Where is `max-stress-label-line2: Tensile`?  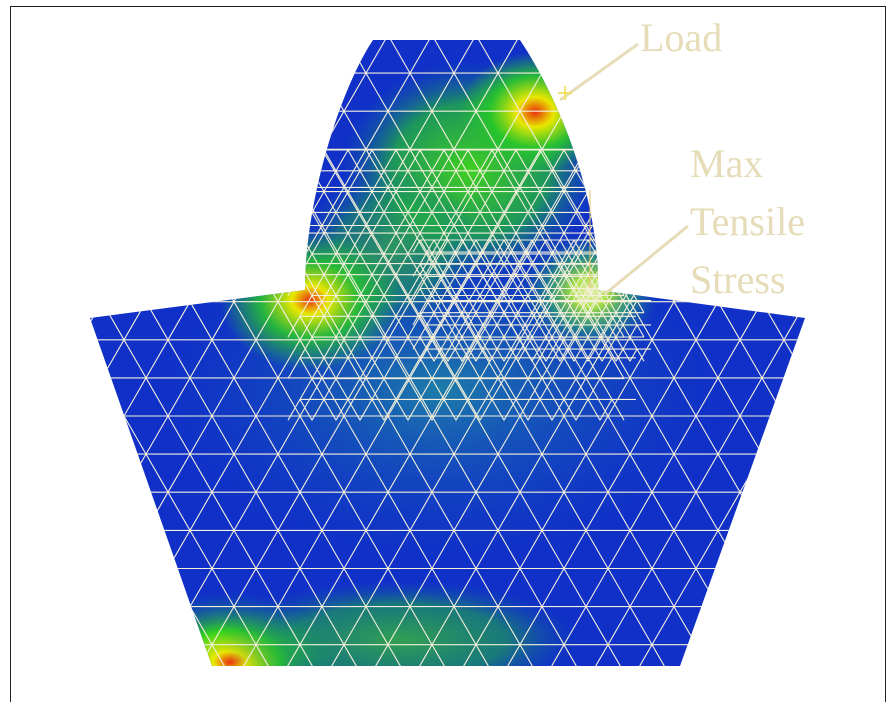 max-stress-label-line2: Tensile is located at coordinates (747, 221).